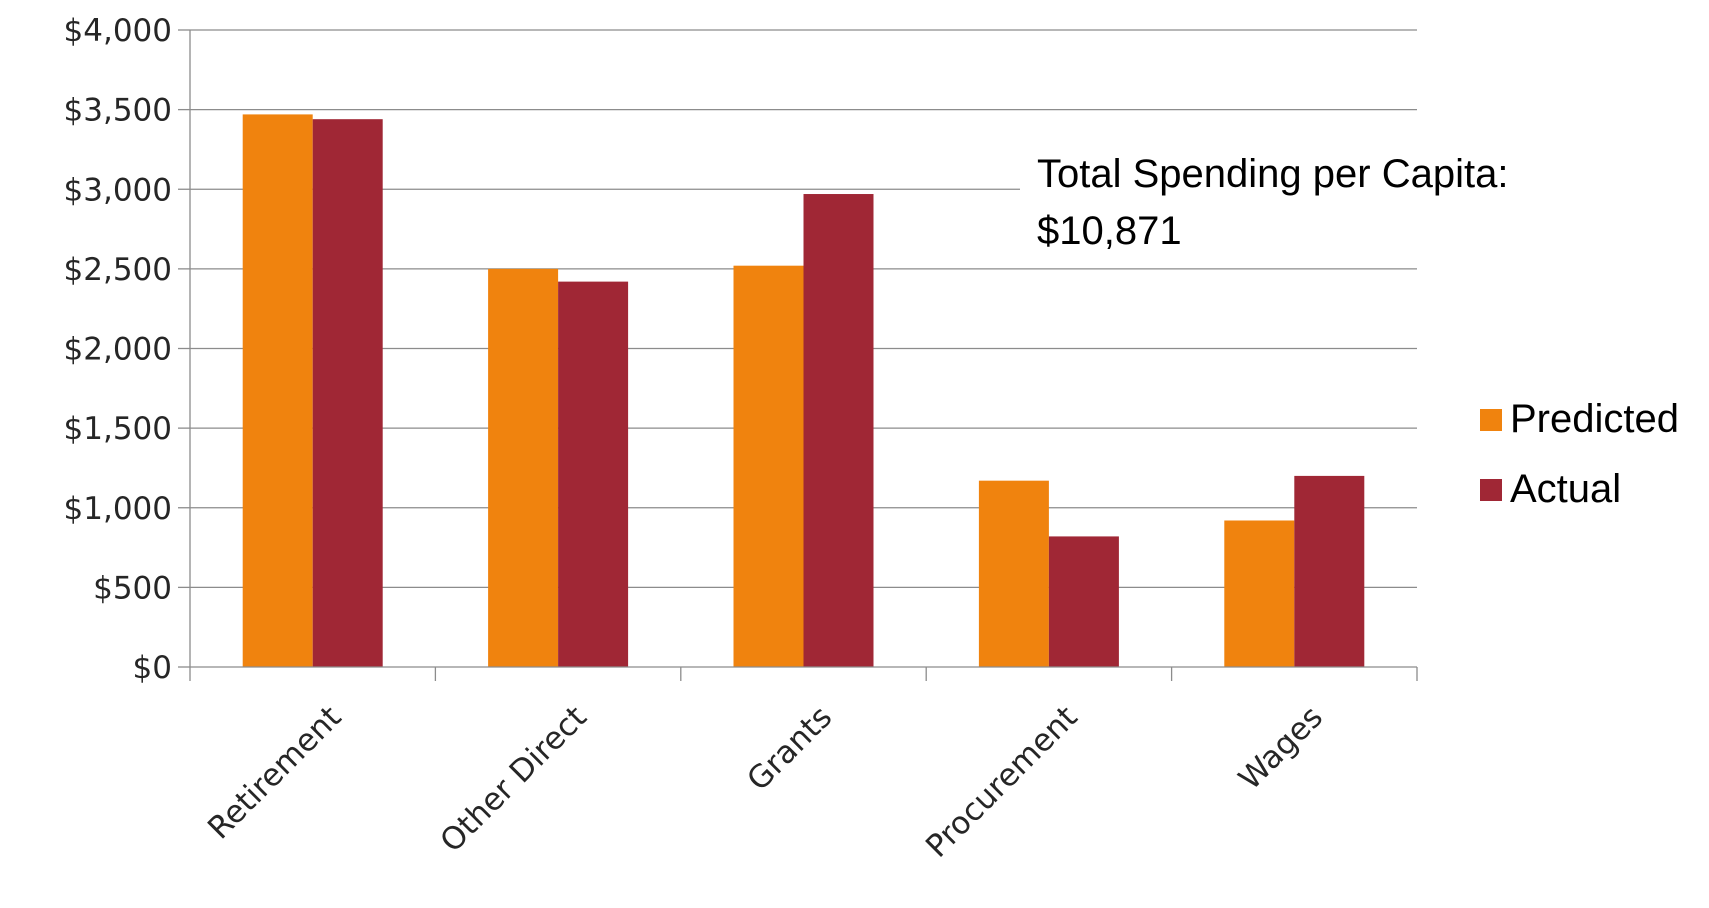 This screenshot has height=908, width=1709. I want to click on x-category-label: Wages, so click(1281, 748).